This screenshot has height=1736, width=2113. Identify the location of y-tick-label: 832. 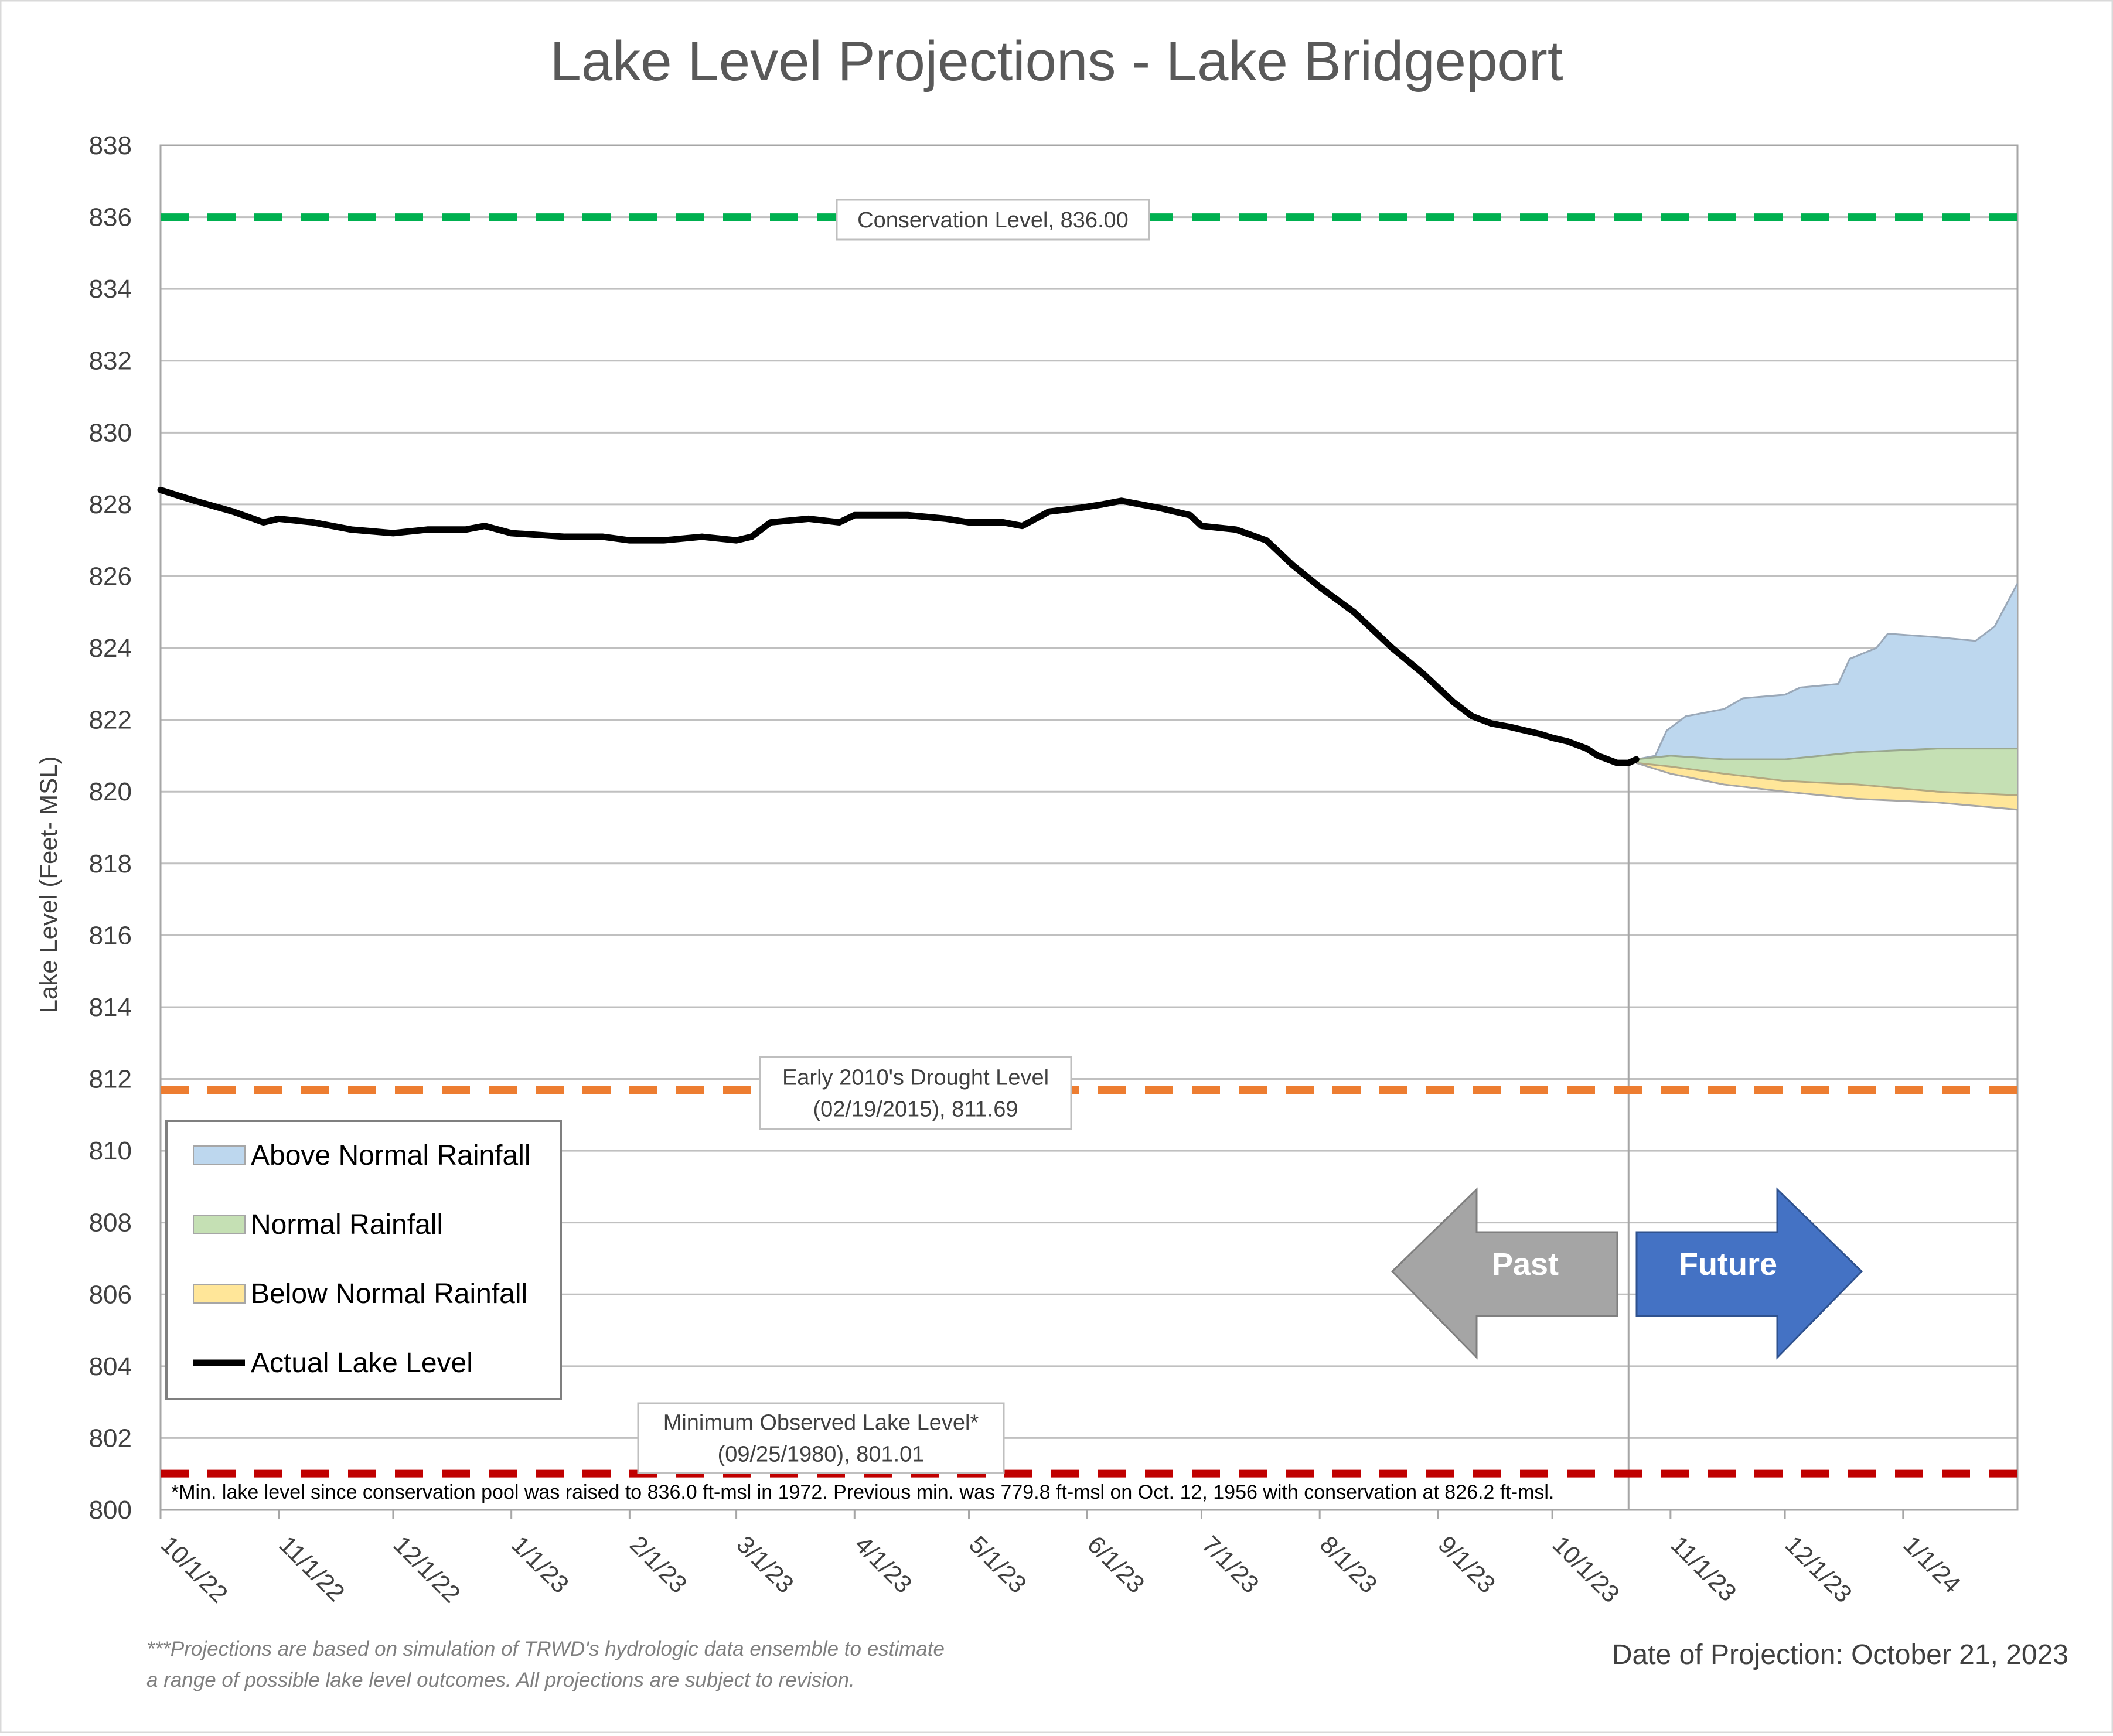
(110, 361).